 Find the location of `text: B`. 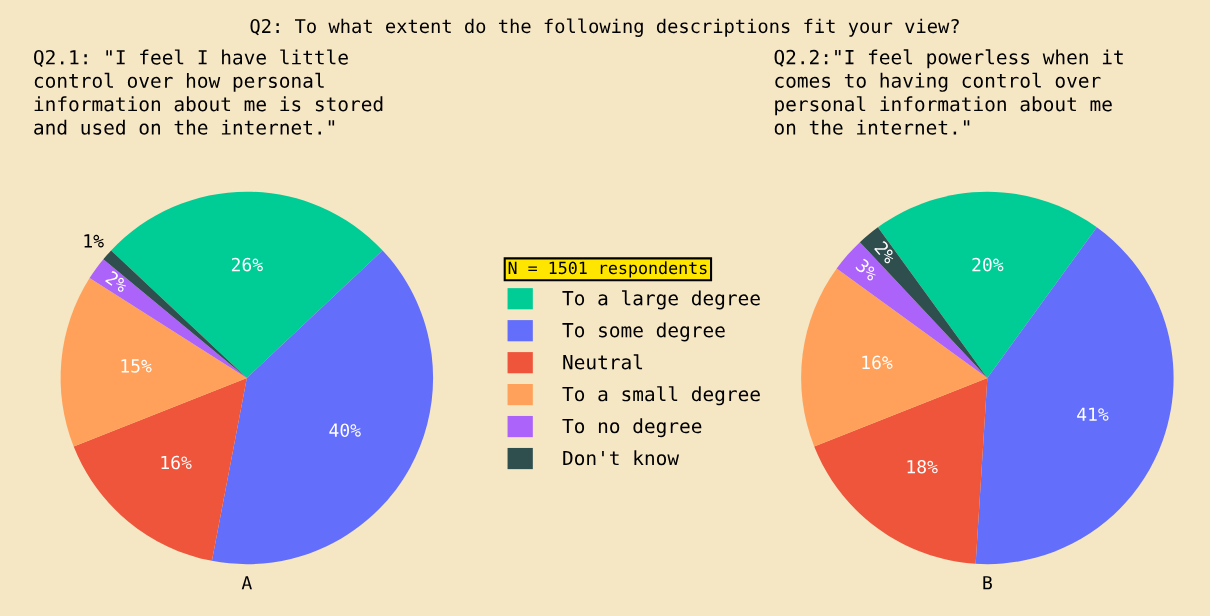

text: B is located at coordinates (987, 583).